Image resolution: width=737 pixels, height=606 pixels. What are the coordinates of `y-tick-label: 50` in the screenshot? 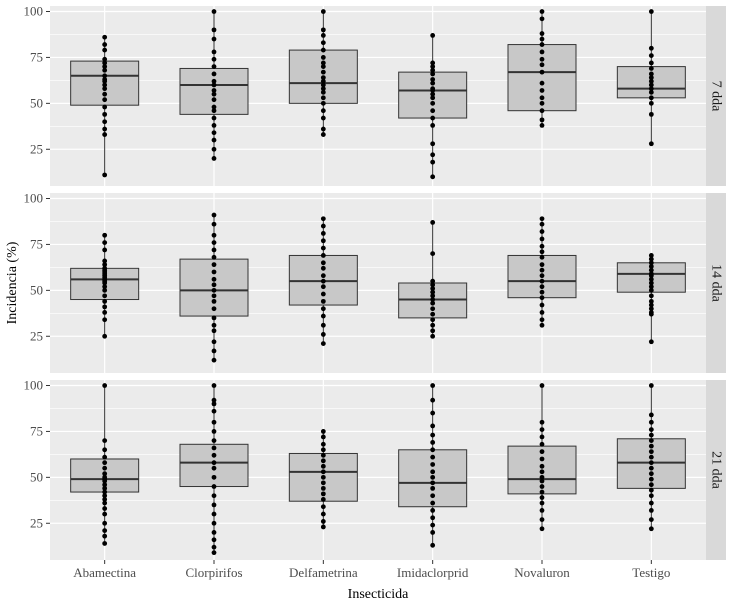 It's located at (36, 102).